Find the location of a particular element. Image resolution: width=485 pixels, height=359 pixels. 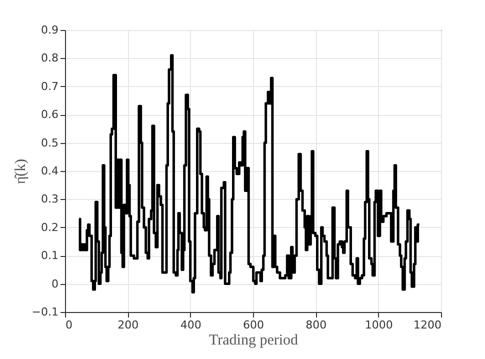

x-tick-label: 1200 is located at coordinates (428, 325).